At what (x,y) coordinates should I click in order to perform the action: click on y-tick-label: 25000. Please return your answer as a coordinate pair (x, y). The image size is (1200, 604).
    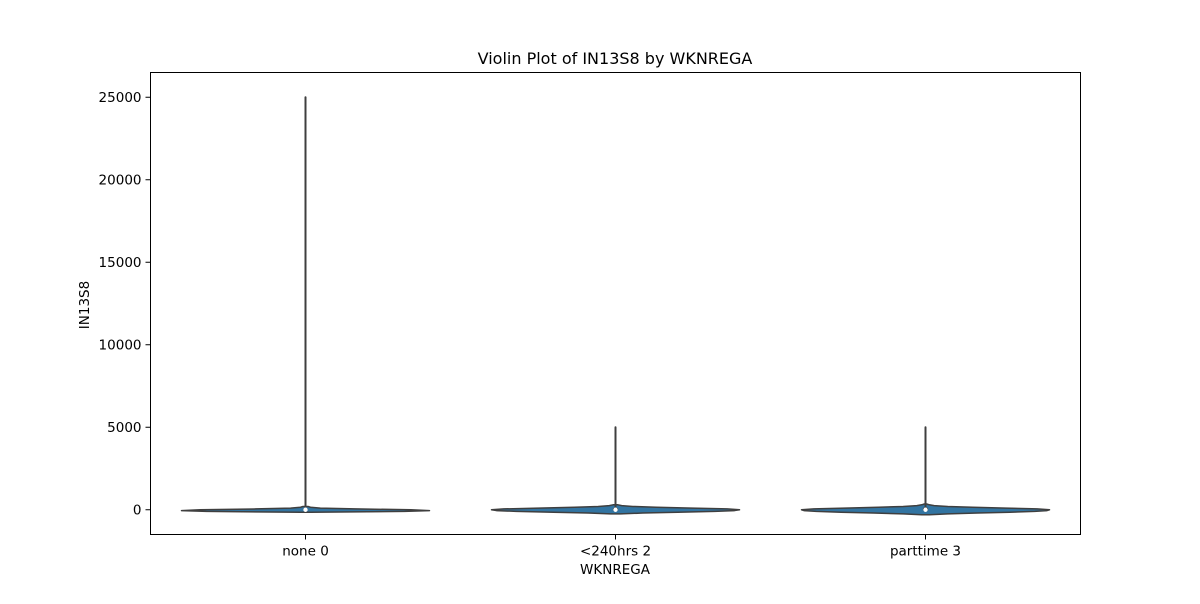
    Looking at the image, I should click on (120, 98).